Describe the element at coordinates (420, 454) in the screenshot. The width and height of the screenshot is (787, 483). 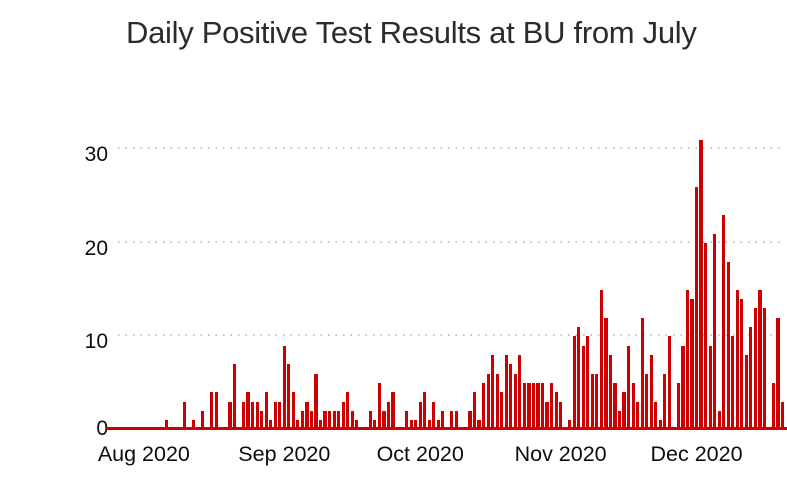
I see `x-tick-label-oct: Oct 2020` at that location.